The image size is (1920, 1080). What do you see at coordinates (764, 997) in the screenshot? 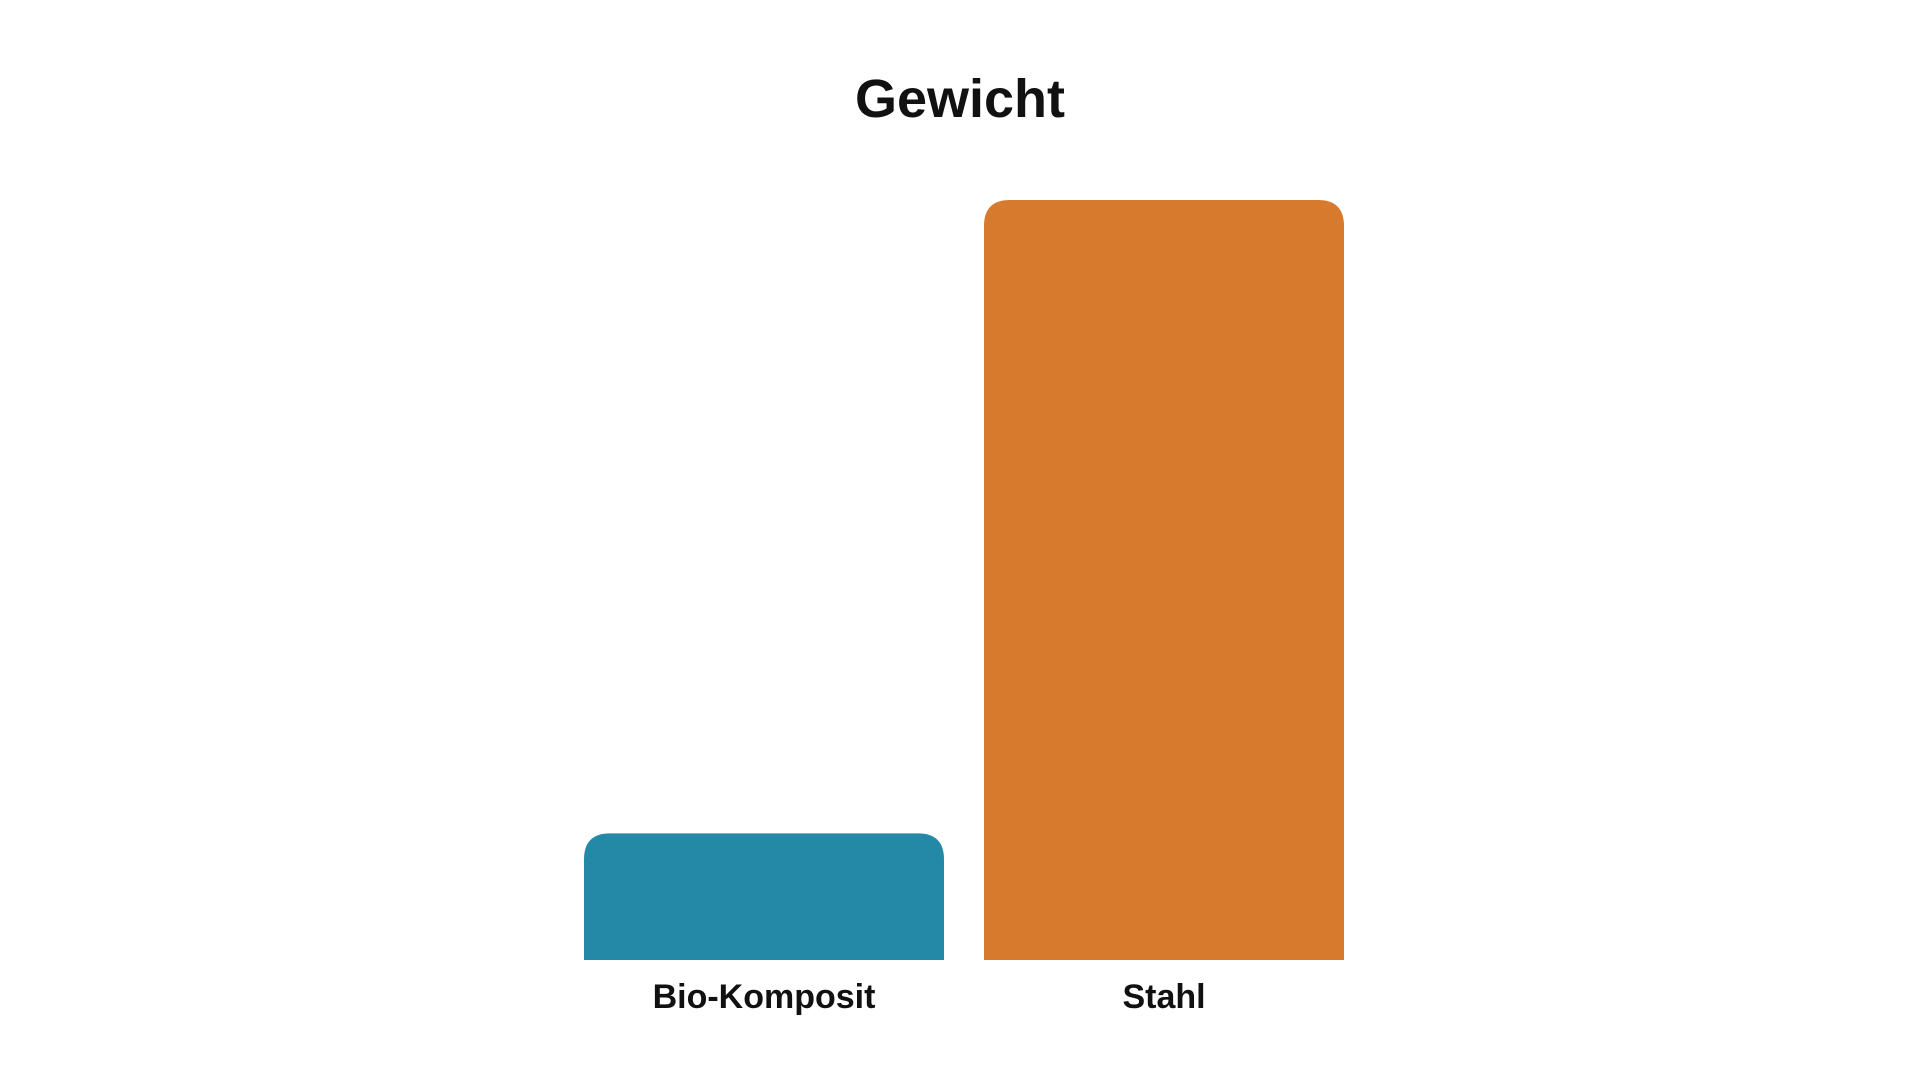
I see `category-label-bio-komposit: Bio-Komposit` at bounding box center [764, 997].